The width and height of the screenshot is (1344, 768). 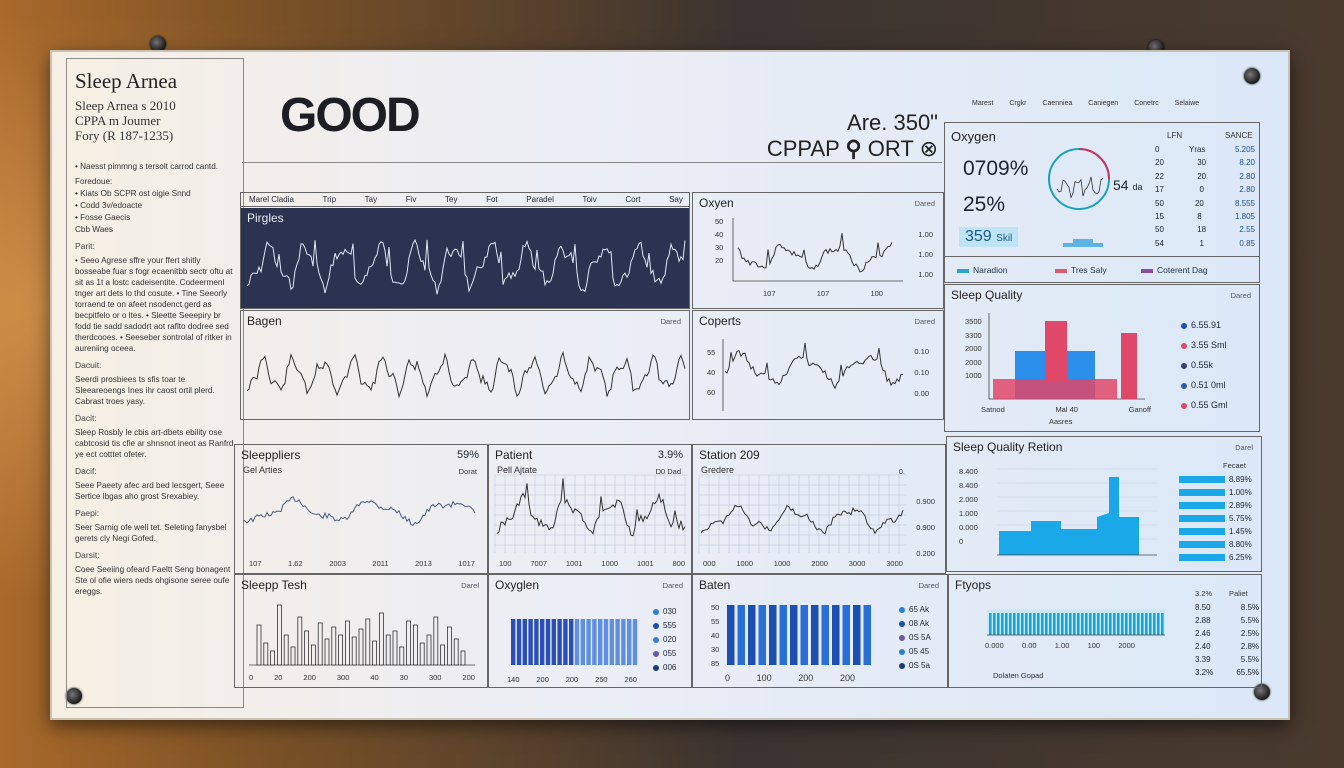 What do you see at coordinates (982, 270) in the screenshot?
I see `legend-item: Naradion` at bounding box center [982, 270].